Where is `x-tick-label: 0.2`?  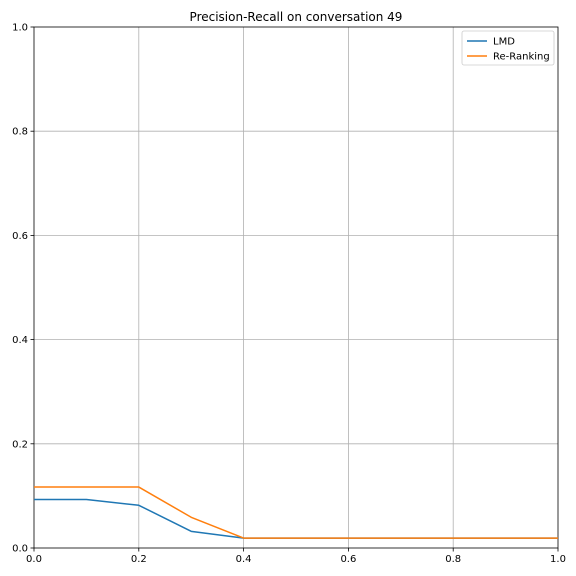
x-tick-label: 0.2 is located at coordinates (139, 559).